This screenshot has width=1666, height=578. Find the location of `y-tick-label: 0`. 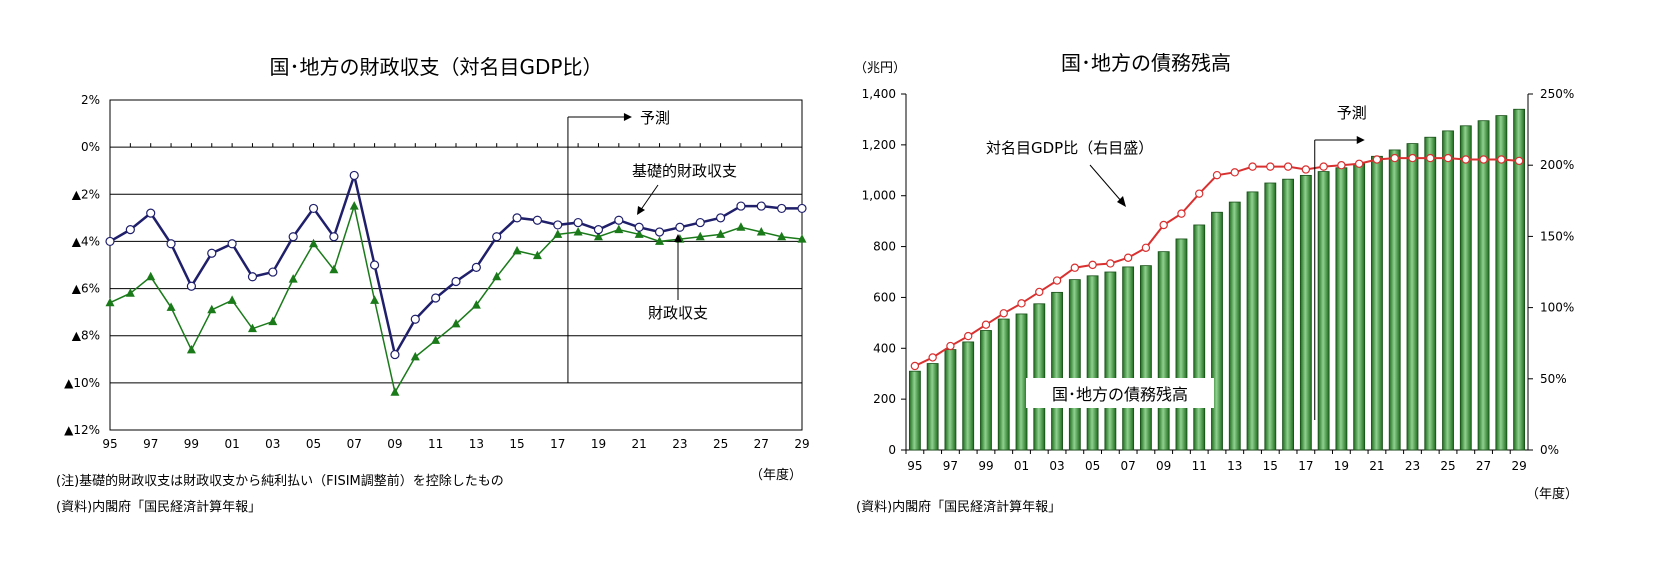

y-tick-label: 0 is located at coordinates (892, 450).